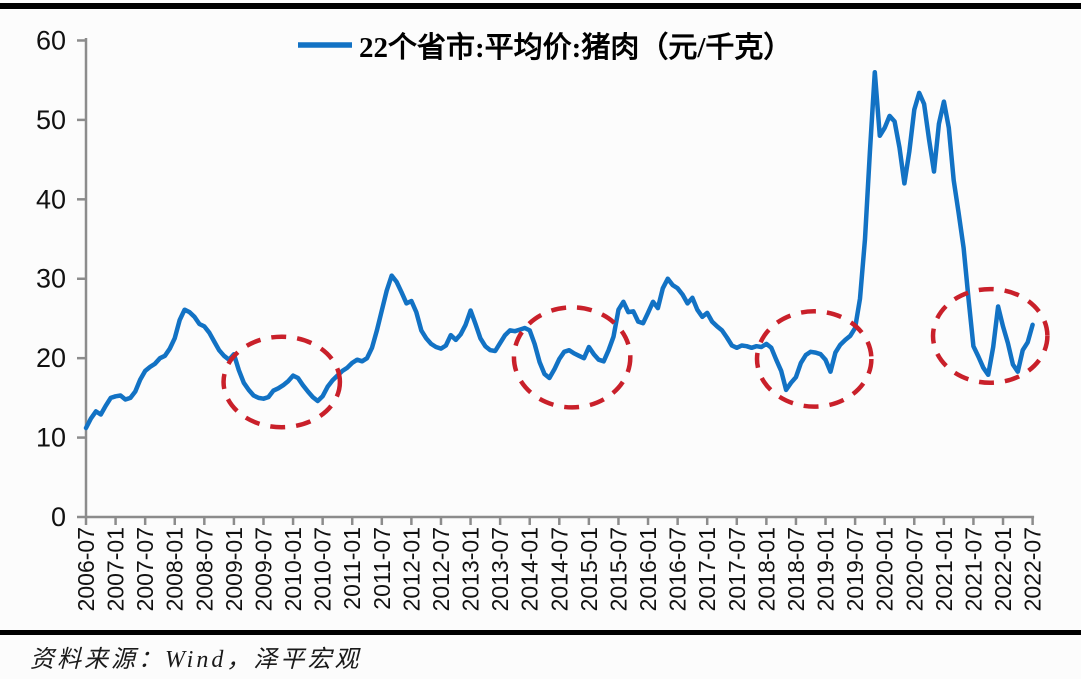 This screenshot has width=1081, height=679. Describe the element at coordinates (58, 517) in the screenshot. I see `y-tick-label: 0` at that location.